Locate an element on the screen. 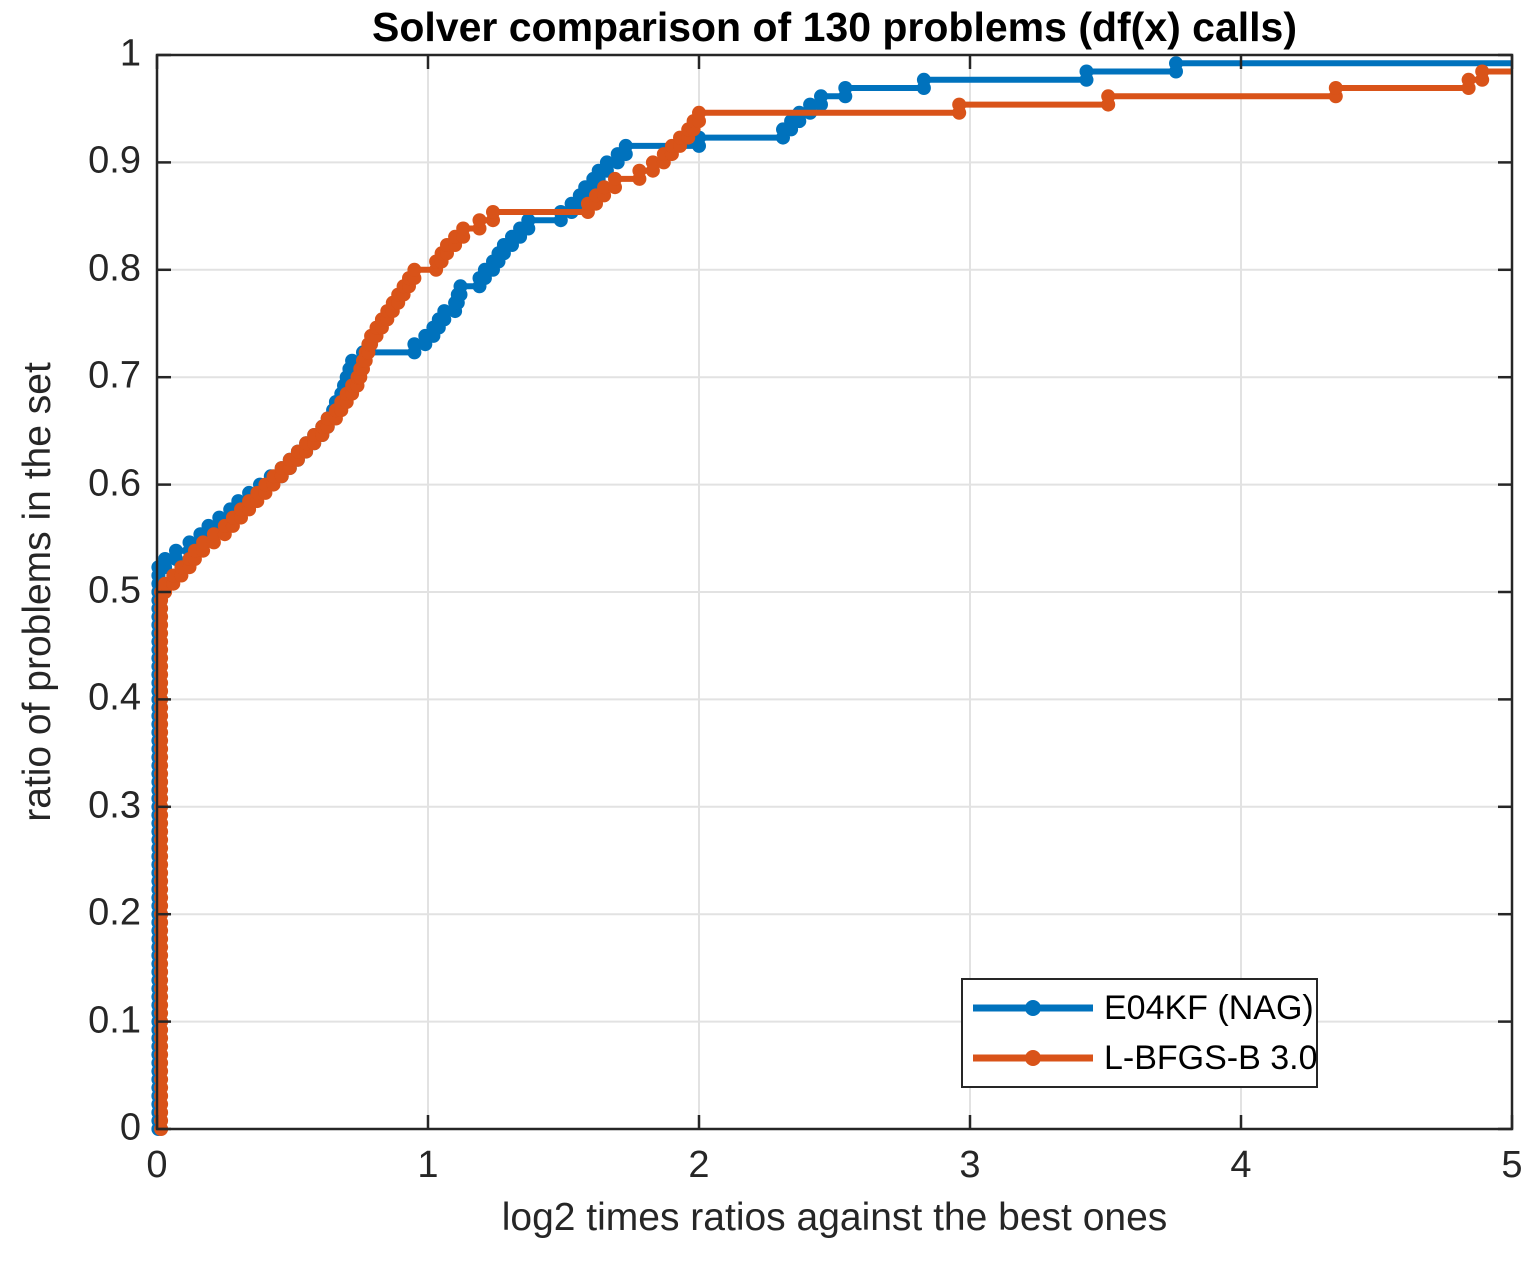 The height and width of the screenshot is (1263, 1525). y-tick-label: 0 is located at coordinates (130, 1127).